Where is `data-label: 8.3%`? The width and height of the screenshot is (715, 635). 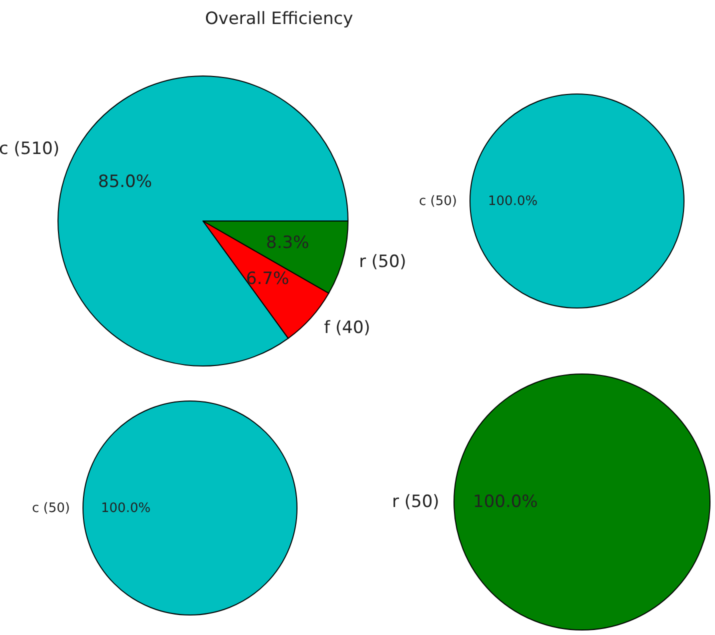
data-label: 8.3% is located at coordinates (288, 243).